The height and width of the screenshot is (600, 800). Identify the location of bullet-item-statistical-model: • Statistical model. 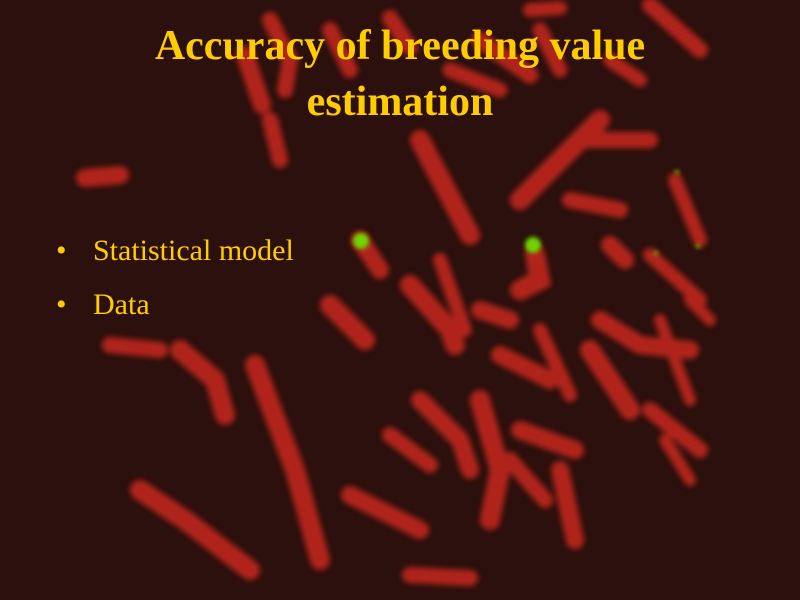
(175, 251).